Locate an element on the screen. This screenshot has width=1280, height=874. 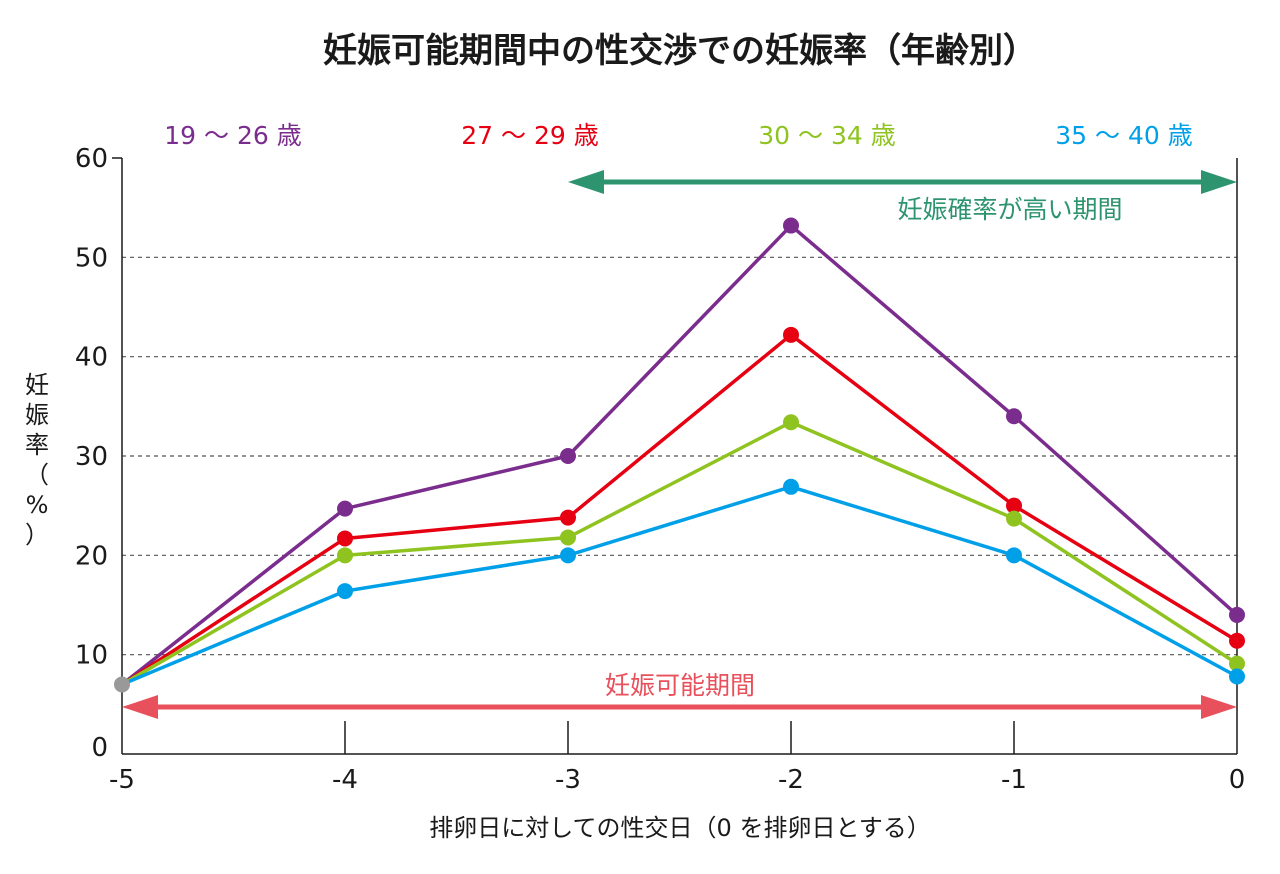
y-tick-label: 40 is located at coordinates (91, 358).